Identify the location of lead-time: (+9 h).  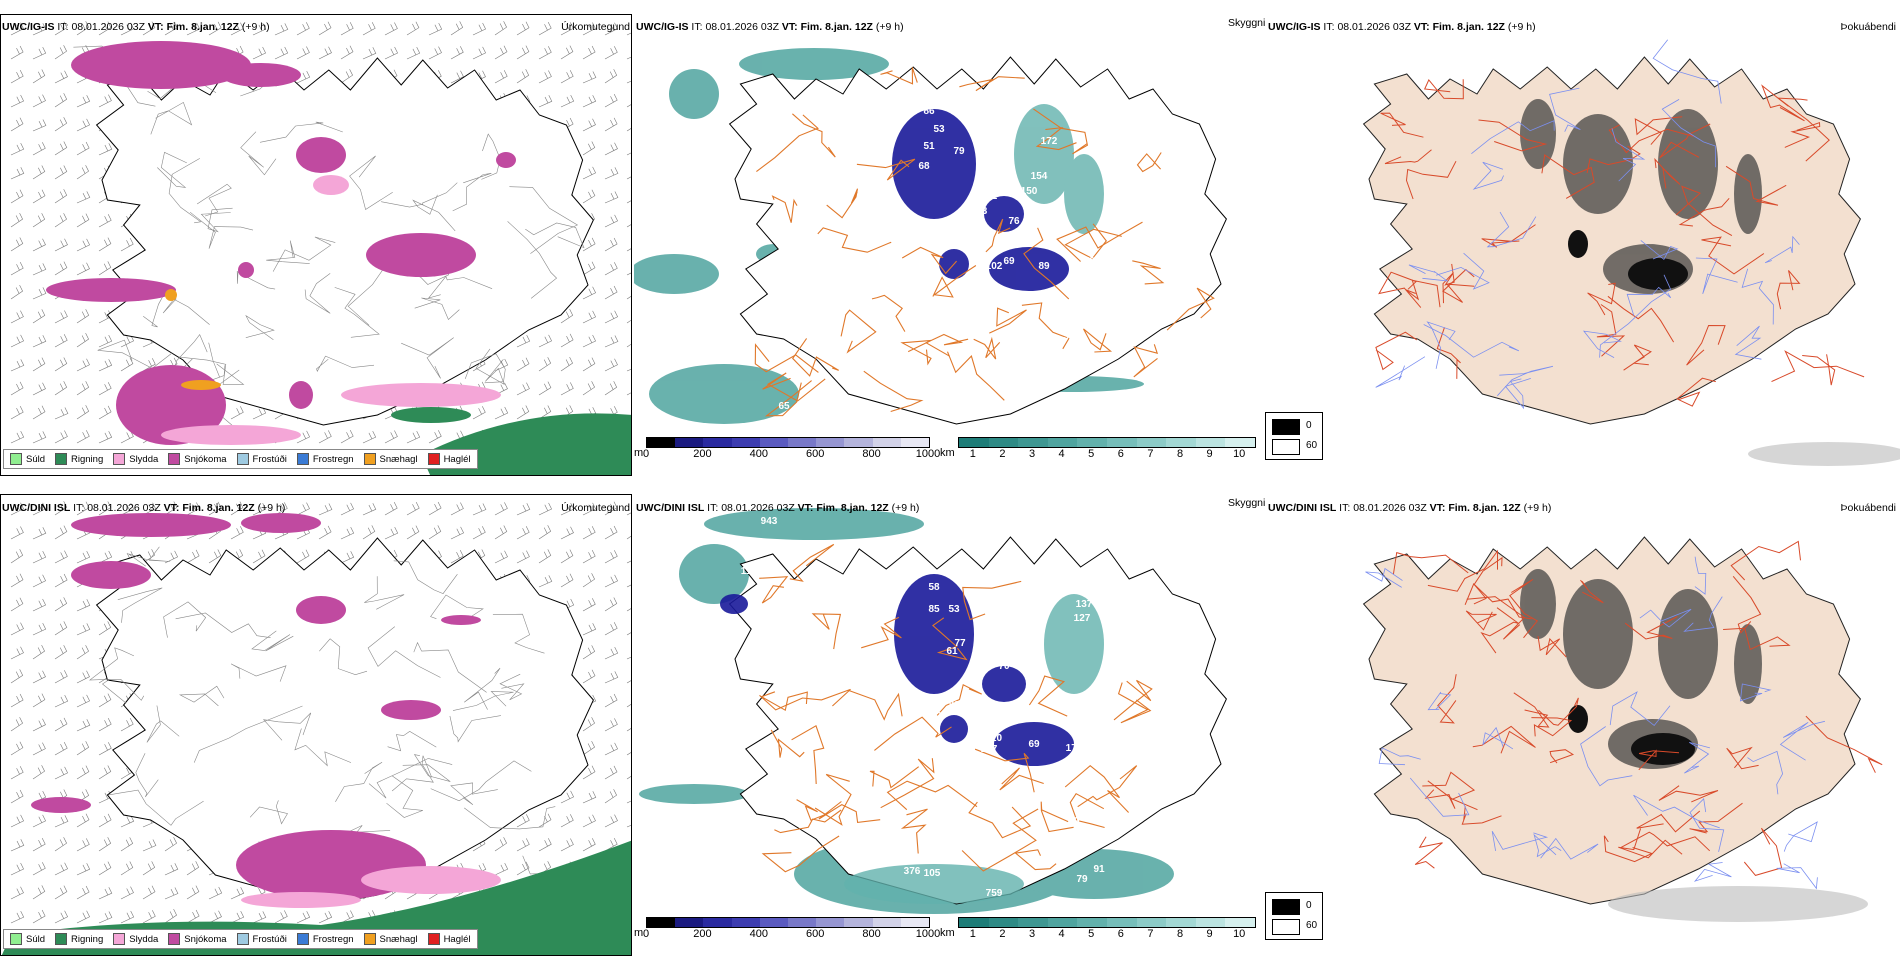
(271, 508).